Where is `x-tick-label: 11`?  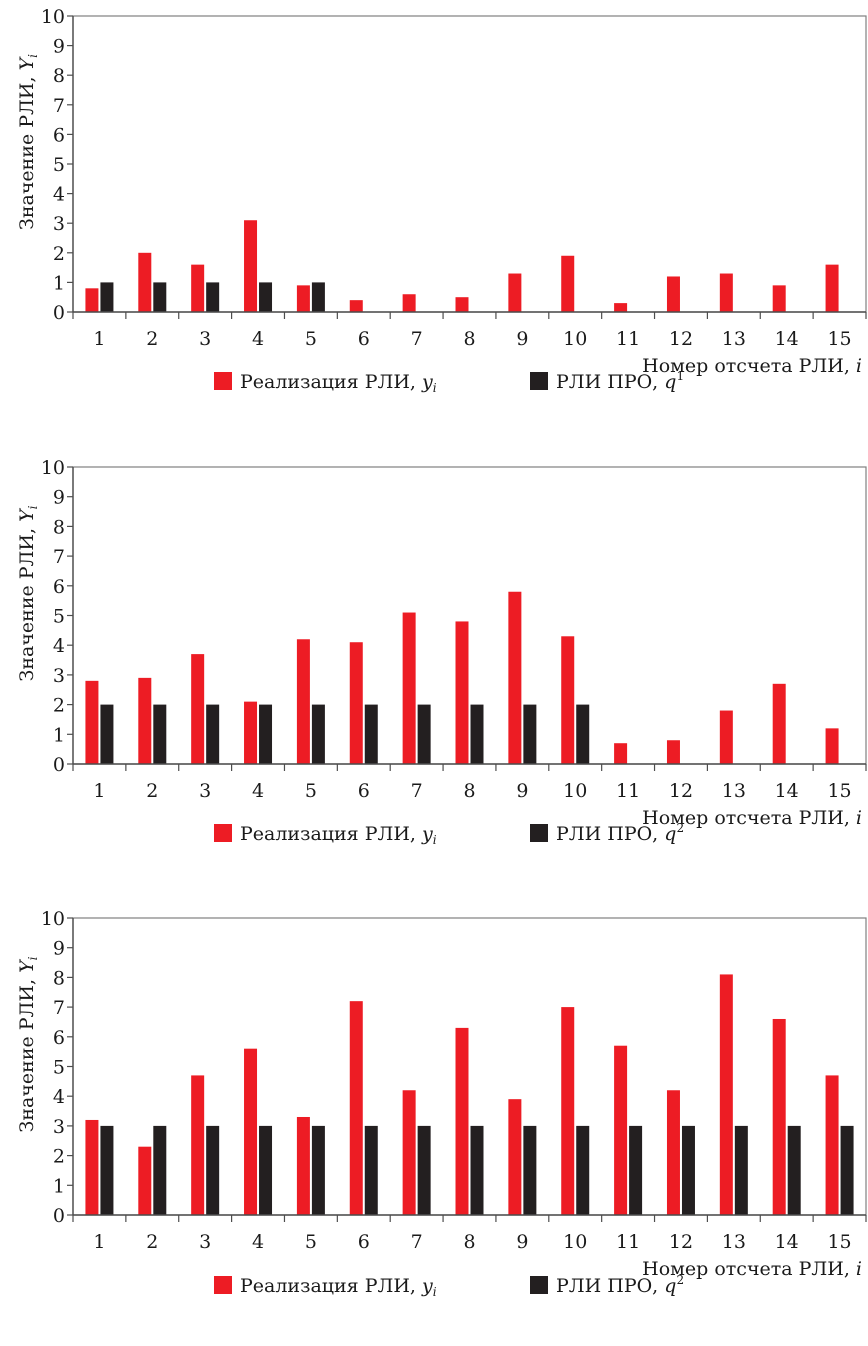
x-tick-label: 11 is located at coordinates (628, 339).